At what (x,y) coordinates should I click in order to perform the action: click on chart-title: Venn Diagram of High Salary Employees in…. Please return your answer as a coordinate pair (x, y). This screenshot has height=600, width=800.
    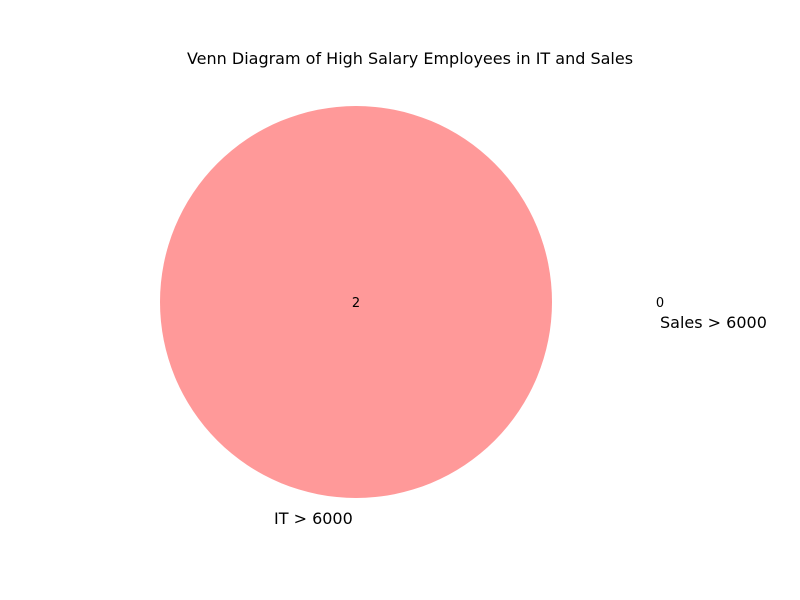
    Looking at the image, I should click on (410, 58).